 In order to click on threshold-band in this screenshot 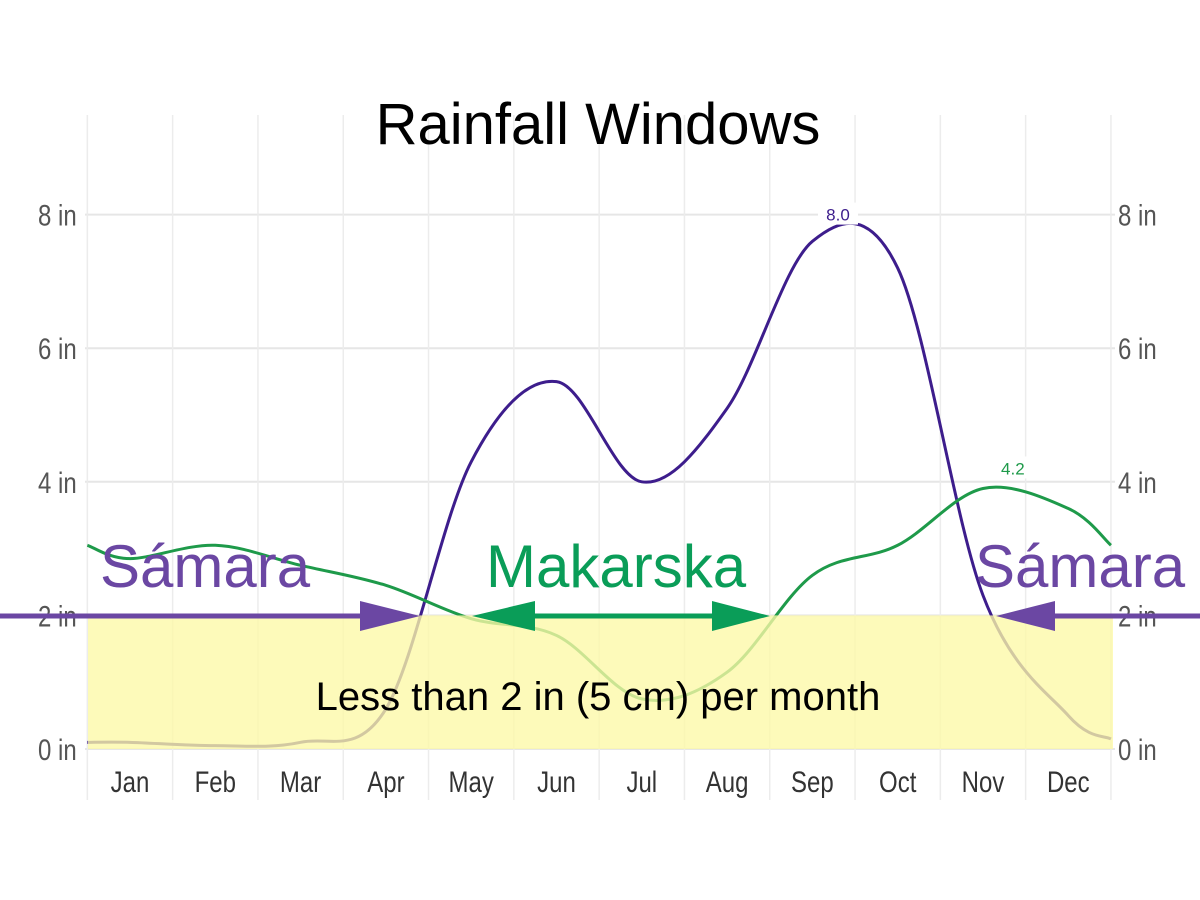, I will do `click(600, 682)`.